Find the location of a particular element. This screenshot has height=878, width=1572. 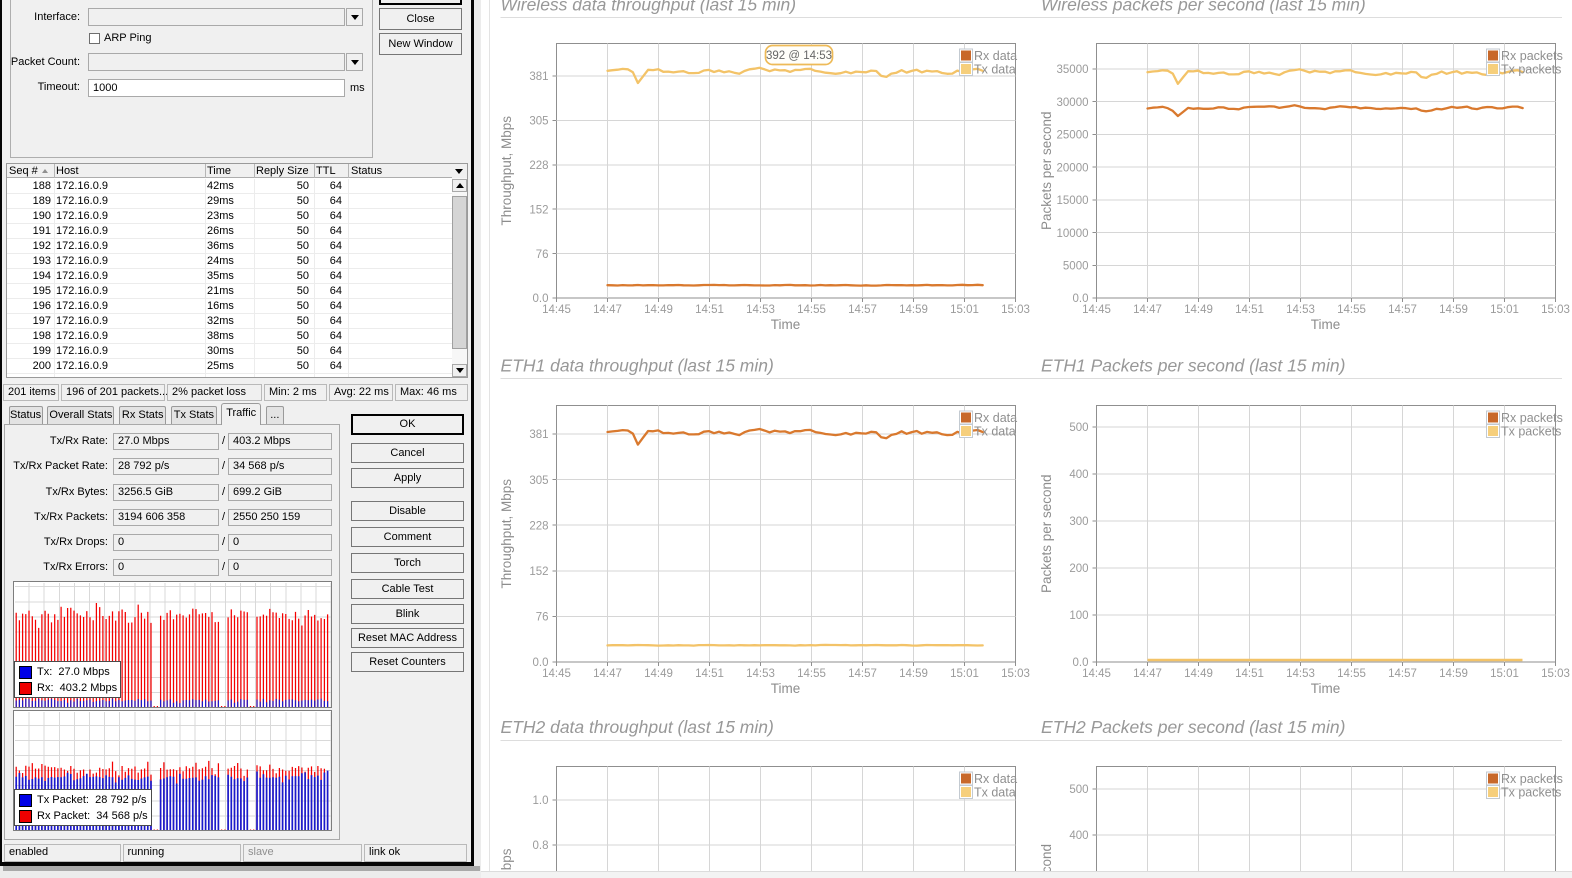

svg-text: 0.8 is located at coordinates (541, 846).